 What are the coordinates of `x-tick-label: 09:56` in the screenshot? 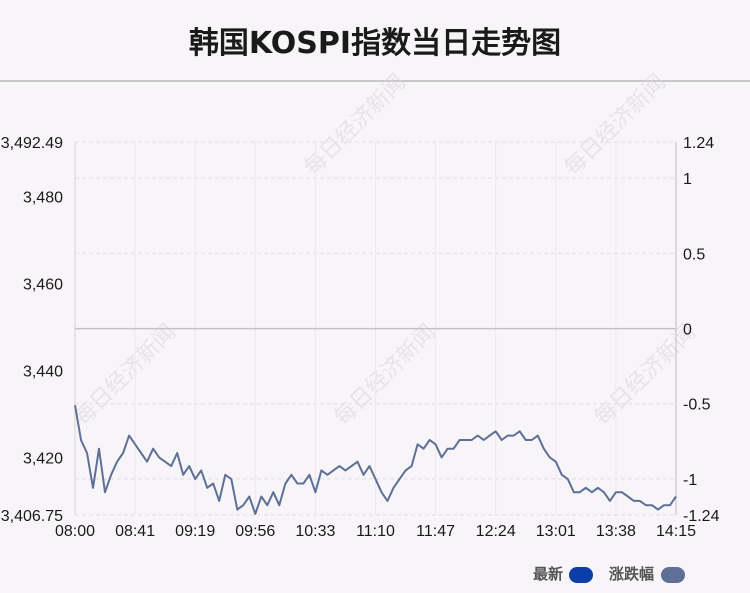 It's located at (255, 531).